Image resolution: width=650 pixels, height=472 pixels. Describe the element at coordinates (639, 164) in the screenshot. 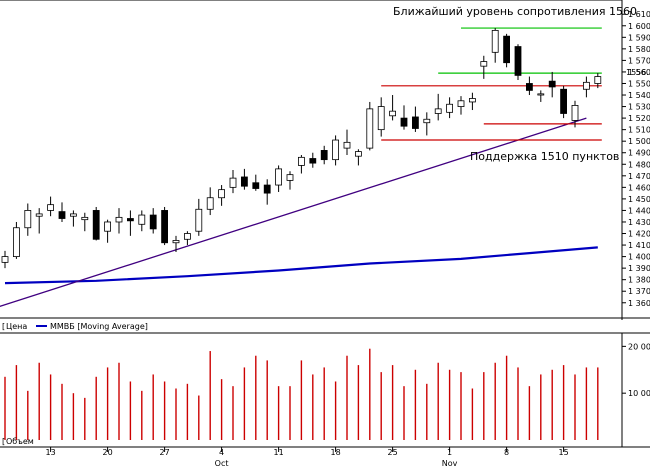

I see `price-tick-label: 1 480` at that location.